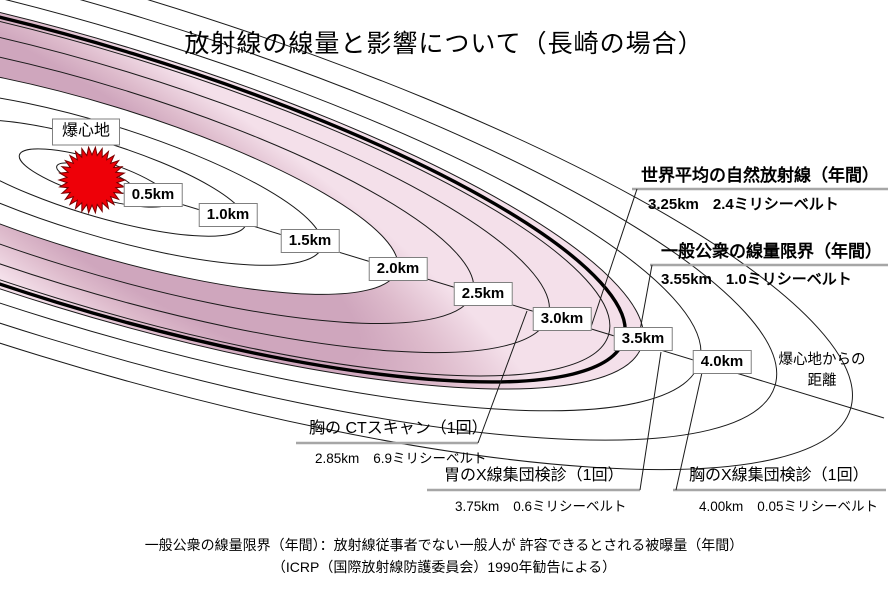 The width and height of the screenshot is (888, 609). What do you see at coordinates (643, 339) in the screenshot?
I see `ring-label-3-5km: 3.5km` at bounding box center [643, 339].